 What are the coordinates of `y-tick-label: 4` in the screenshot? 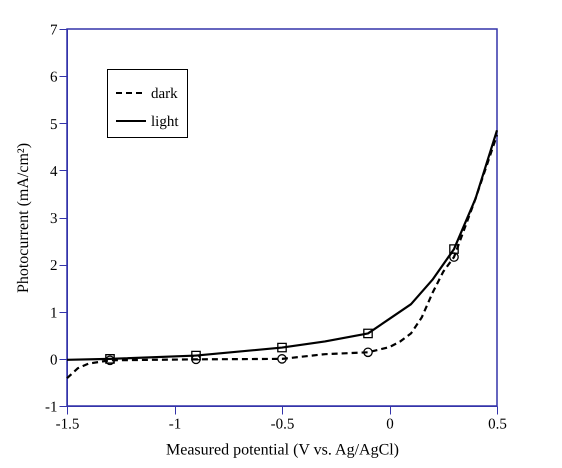 It's located at (54, 172).